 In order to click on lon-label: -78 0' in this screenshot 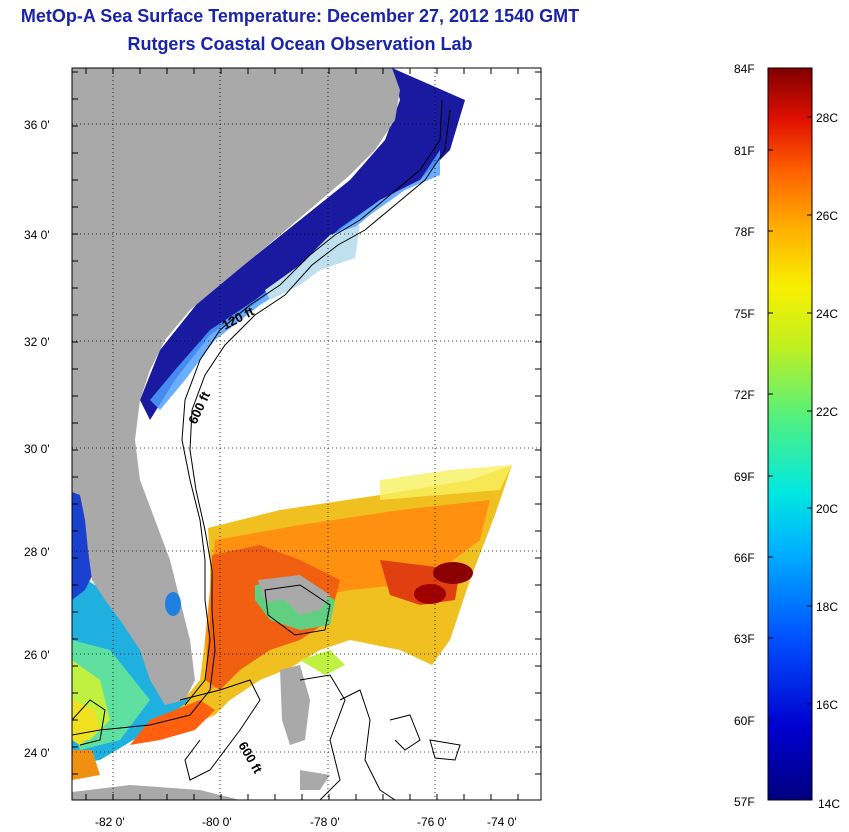, I will do `click(325, 822)`.